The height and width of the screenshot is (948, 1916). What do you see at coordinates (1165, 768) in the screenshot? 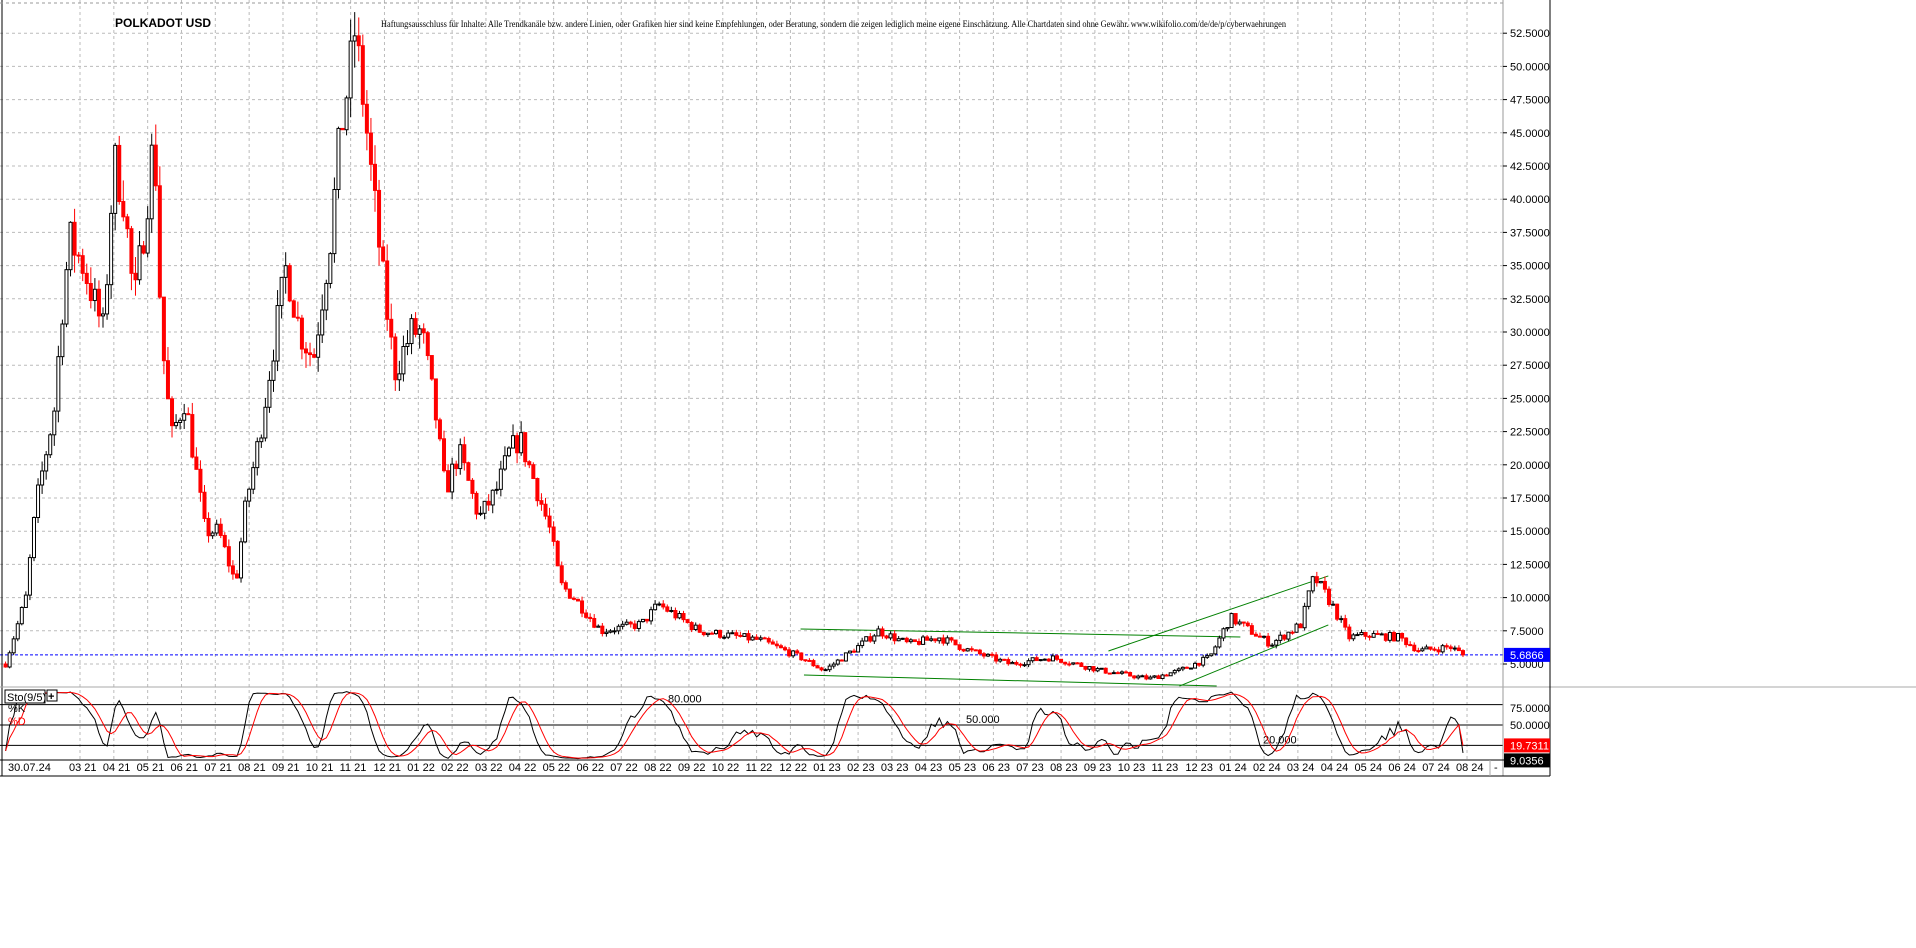
I see `x-tick-label: 11 23` at bounding box center [1165, 768].